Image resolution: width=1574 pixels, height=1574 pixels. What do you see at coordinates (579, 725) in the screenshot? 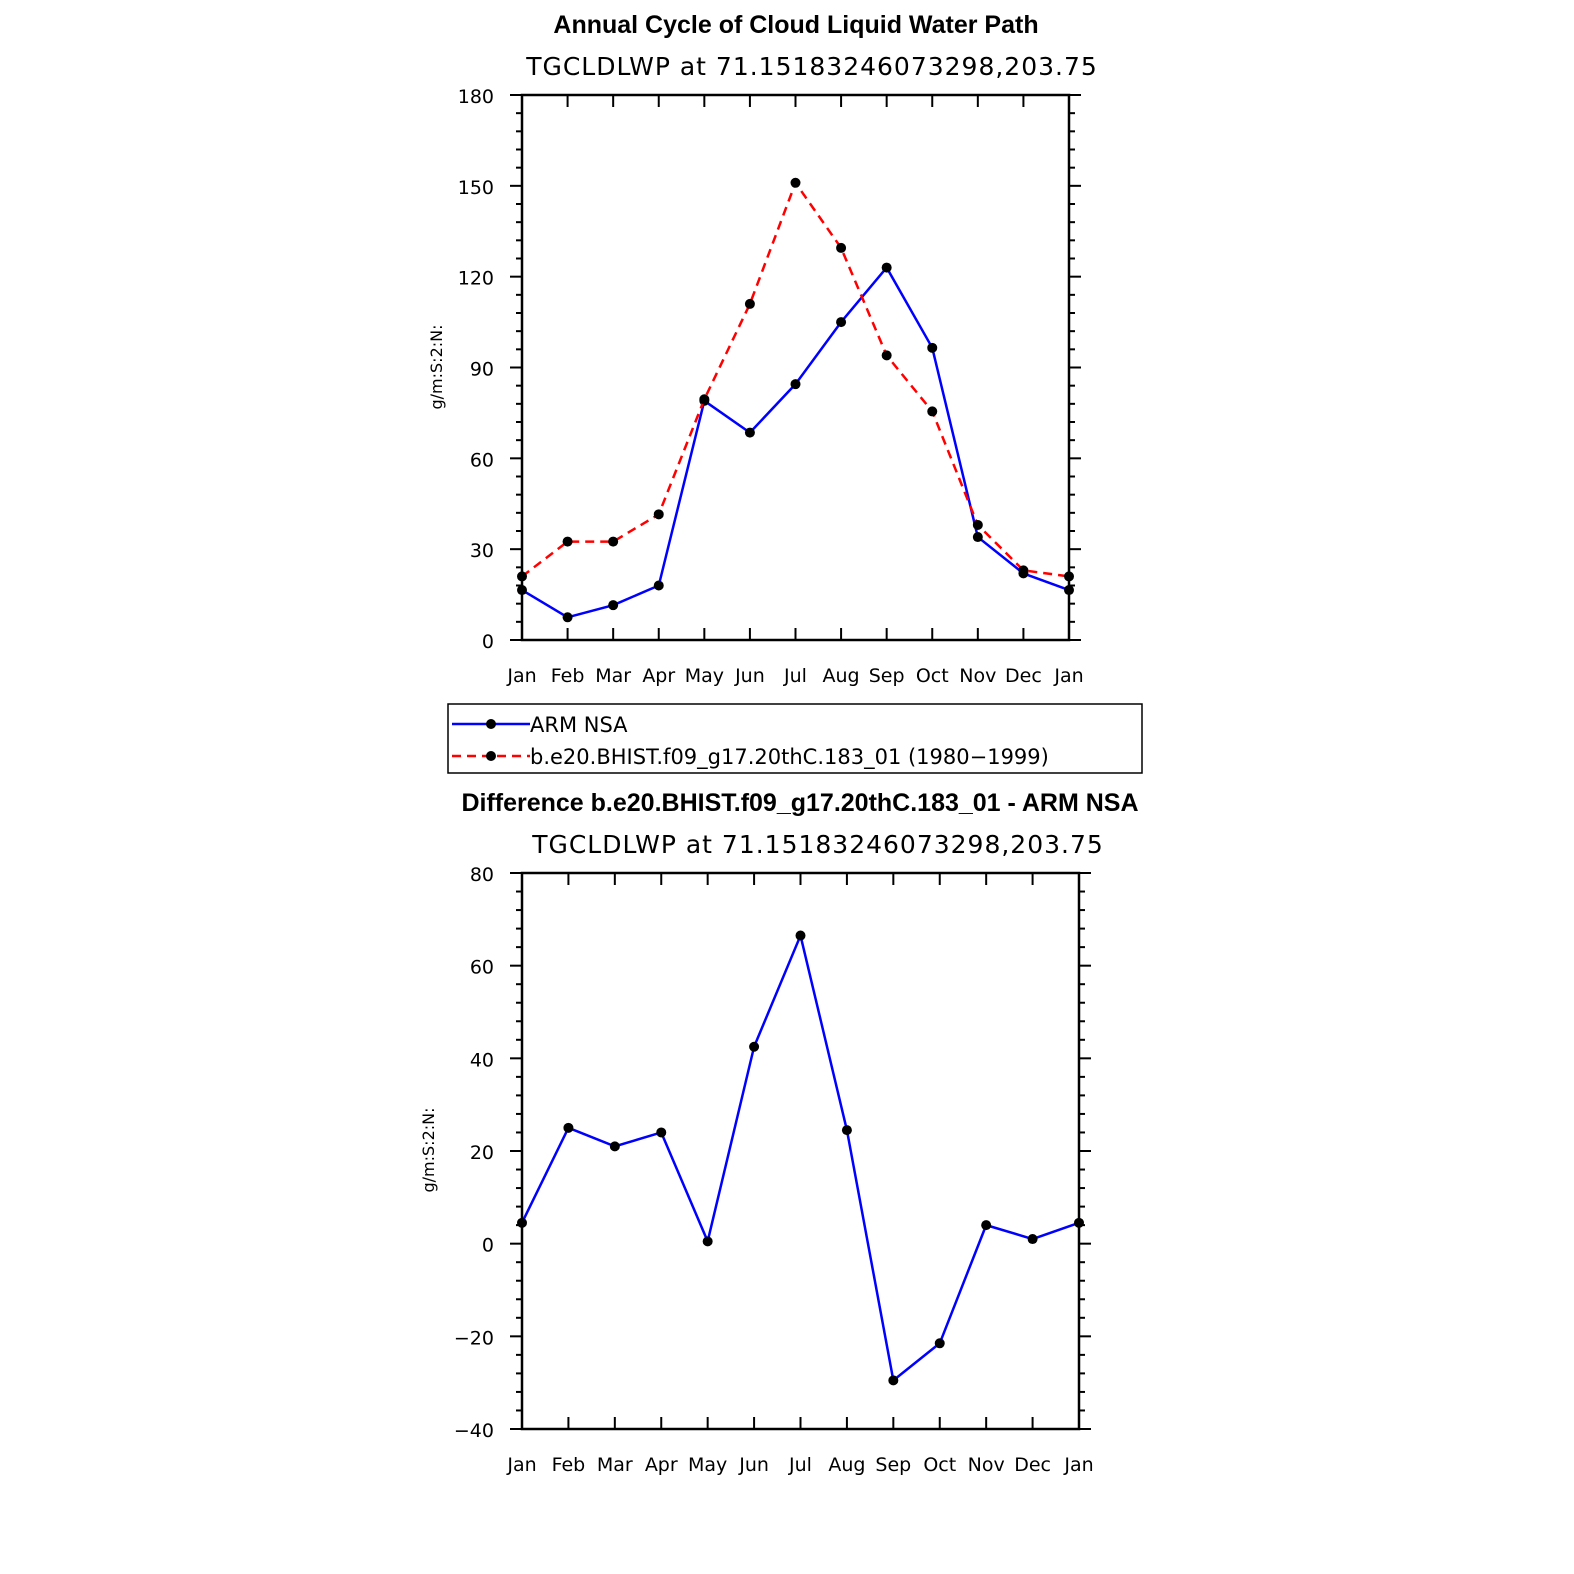
I see `legend-label-arm: ARM NSA` at bounding box center [579, 725].